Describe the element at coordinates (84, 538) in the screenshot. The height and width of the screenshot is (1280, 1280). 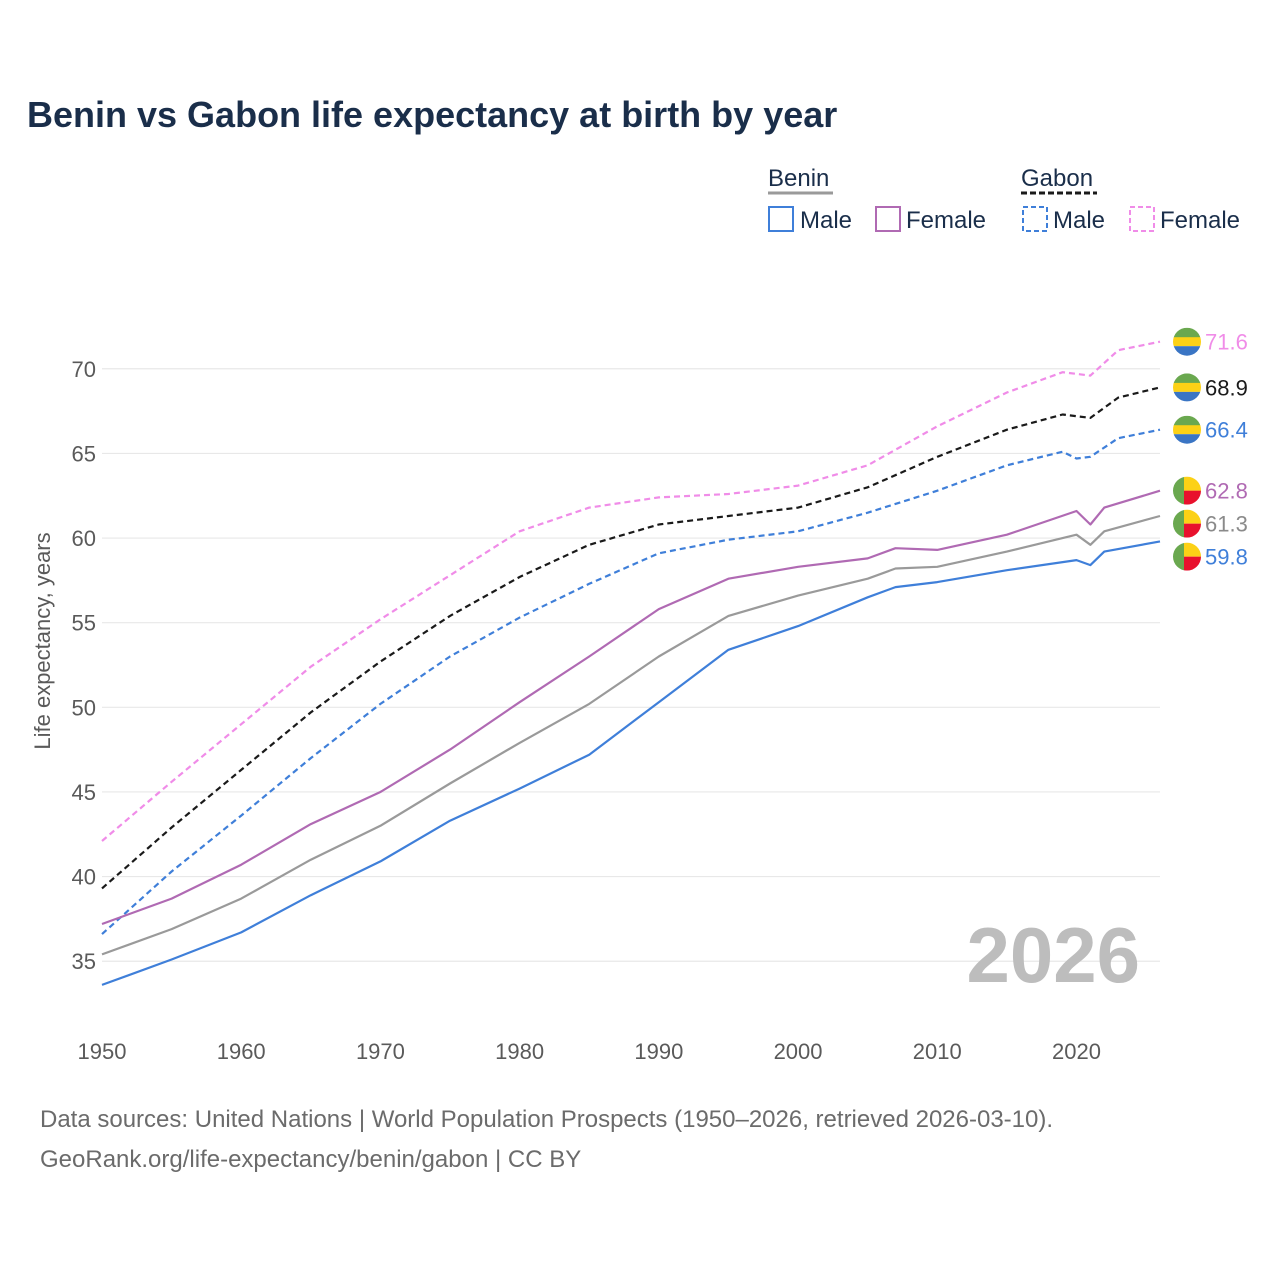
I see `y-tick-label-60: 60` at that location.